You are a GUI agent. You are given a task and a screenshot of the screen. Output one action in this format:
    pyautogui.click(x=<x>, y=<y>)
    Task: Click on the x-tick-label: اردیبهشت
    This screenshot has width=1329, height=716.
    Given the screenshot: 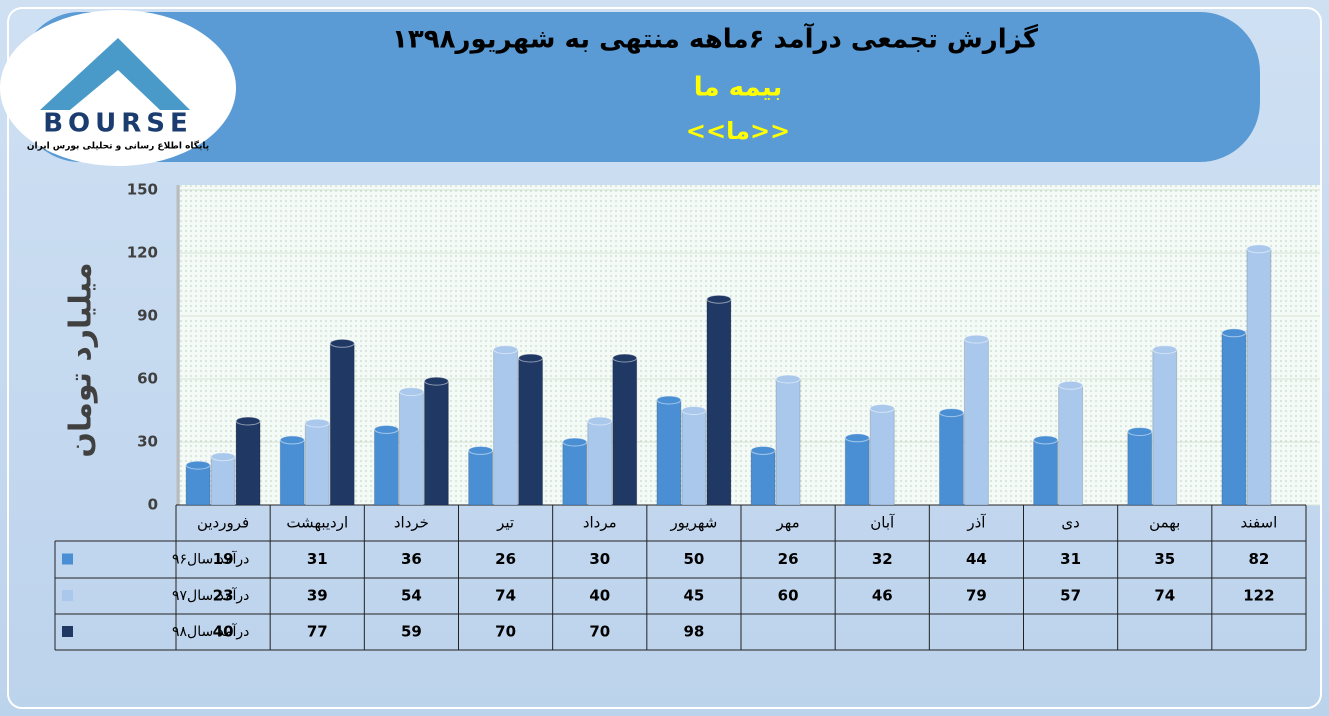 What is the action you would take?
    pyautogui.click(x=317, y=523)
    